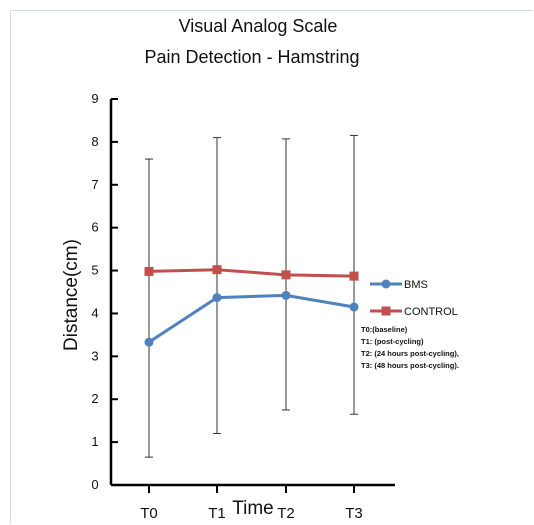 Image resolution: width=534 pixels, height=525 pixels. I want to click on time-note: T1: (post-cycling), so click(392, 341).